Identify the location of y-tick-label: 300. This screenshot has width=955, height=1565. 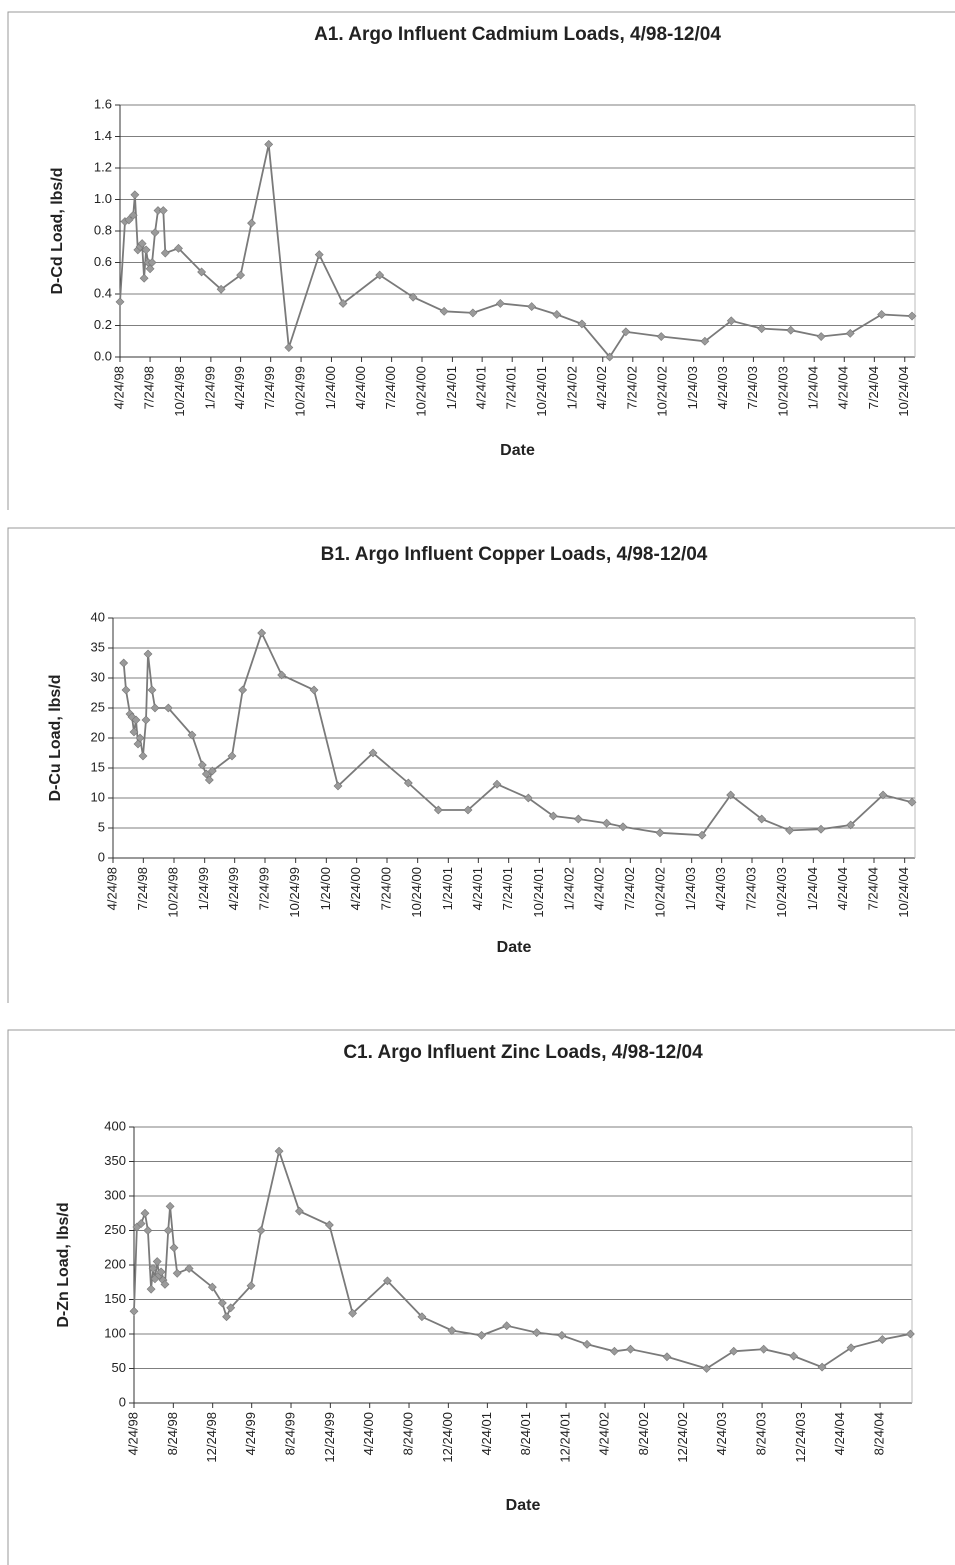
(115, 1194).